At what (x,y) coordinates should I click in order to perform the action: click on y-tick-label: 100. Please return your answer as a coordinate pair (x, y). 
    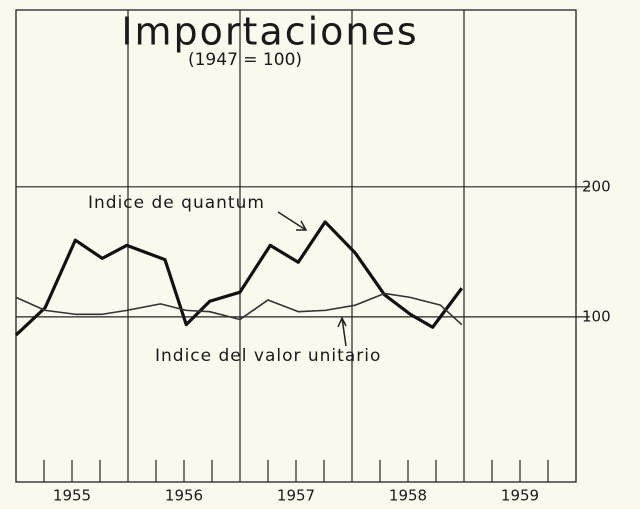
    Looking at the image, I should click on (596, 316).